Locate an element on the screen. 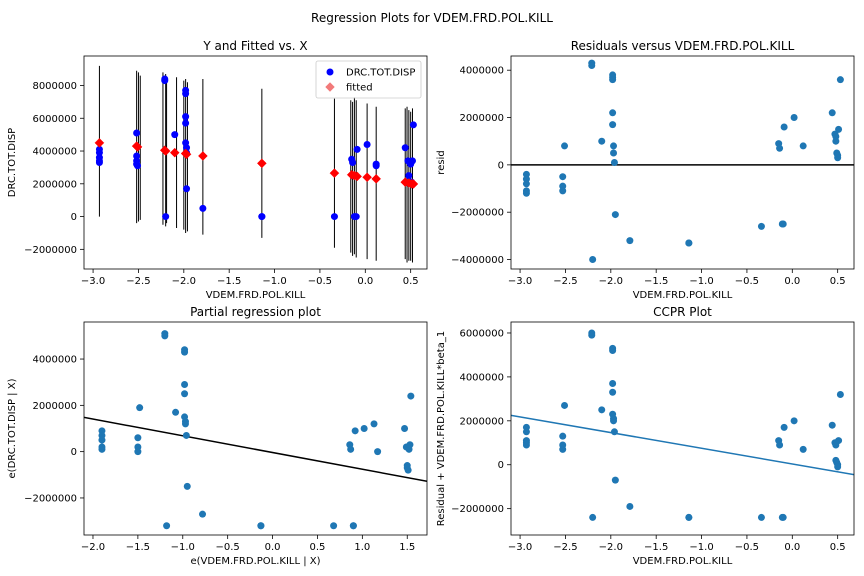 The height and width of the screenshot is (576, 864). figure-suptitle: Regression Plots for VDEM.FRD.POL.KILL is located at coordinates (432, 18).